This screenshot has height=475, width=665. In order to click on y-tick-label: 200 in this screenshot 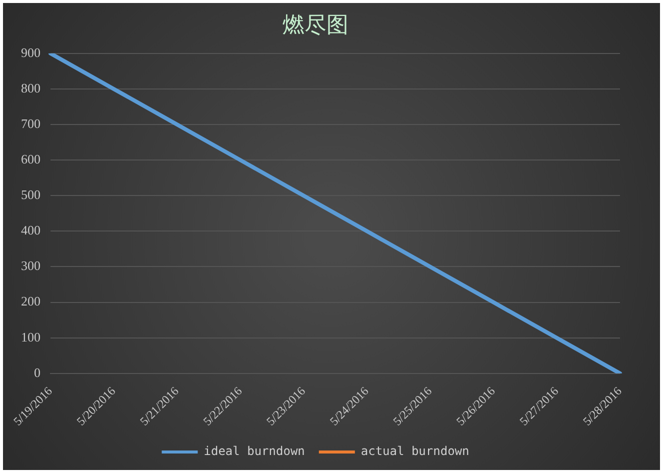, I will do `click(30, 301)`.